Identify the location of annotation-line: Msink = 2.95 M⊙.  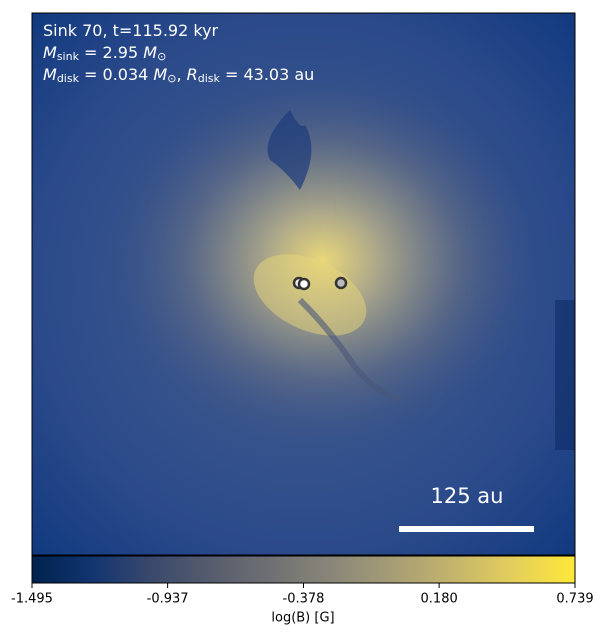
(104, 53).